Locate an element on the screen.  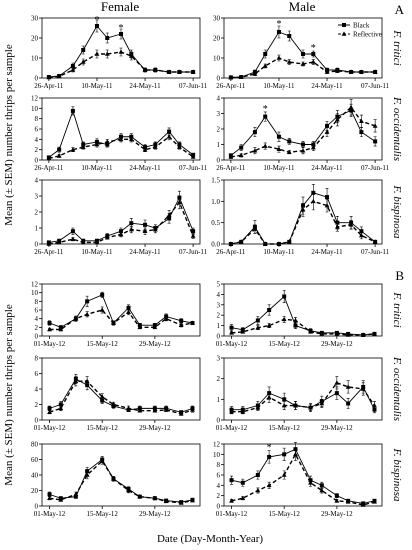
legend-label: Reflective is located at coordinates (367, 35).